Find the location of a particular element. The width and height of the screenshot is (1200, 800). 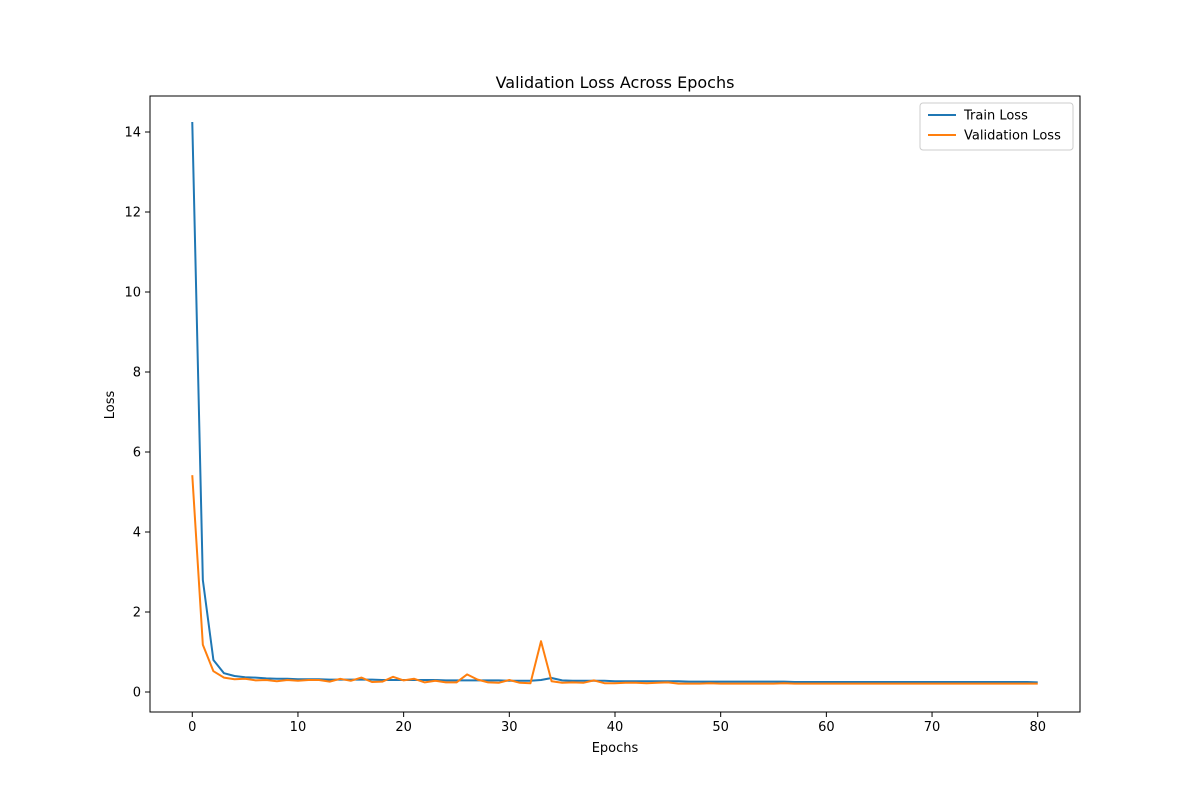

y-tick-label: 8 is located at coordinates (137, 373).